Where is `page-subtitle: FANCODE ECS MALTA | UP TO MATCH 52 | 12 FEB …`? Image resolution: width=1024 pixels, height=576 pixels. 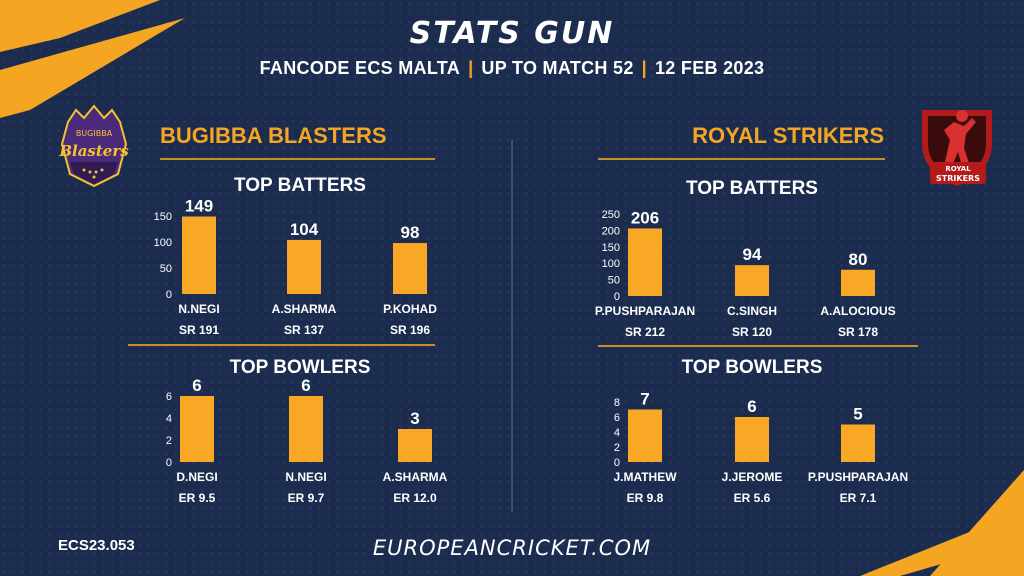
page-subtitle: FANCODE ECS MALTA | UP TO MATCH 52 | 12 FEB … is located at coordinates (512, 68).